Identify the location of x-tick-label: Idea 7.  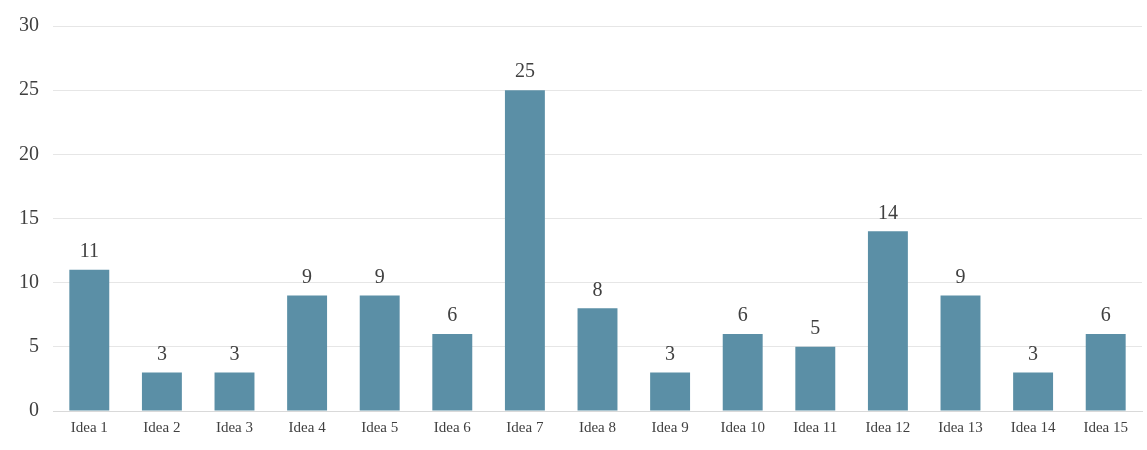
(525, 426).